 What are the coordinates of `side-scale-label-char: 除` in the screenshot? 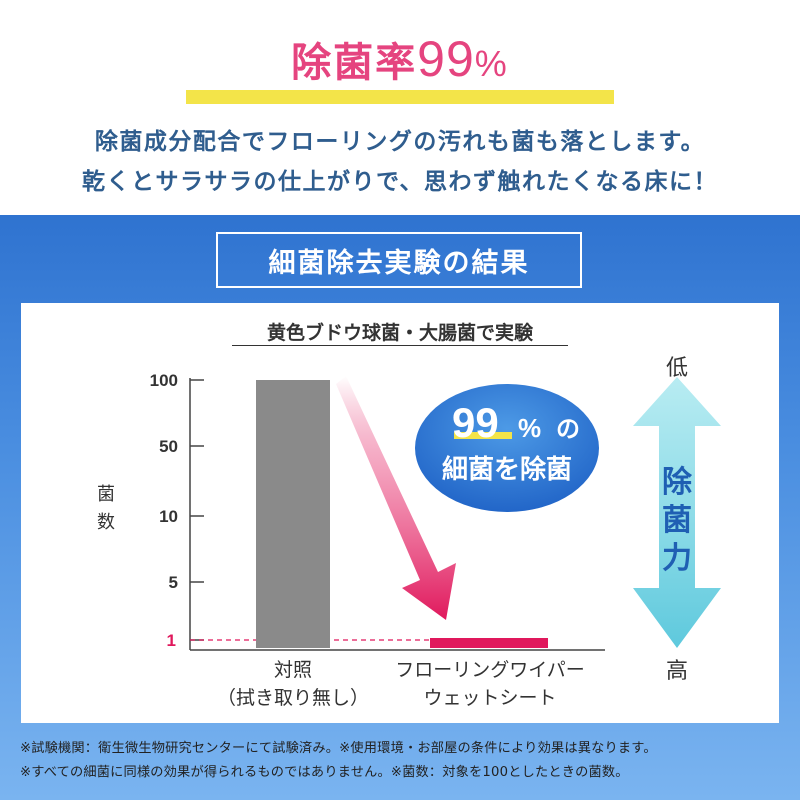 It's located at (677, 482).